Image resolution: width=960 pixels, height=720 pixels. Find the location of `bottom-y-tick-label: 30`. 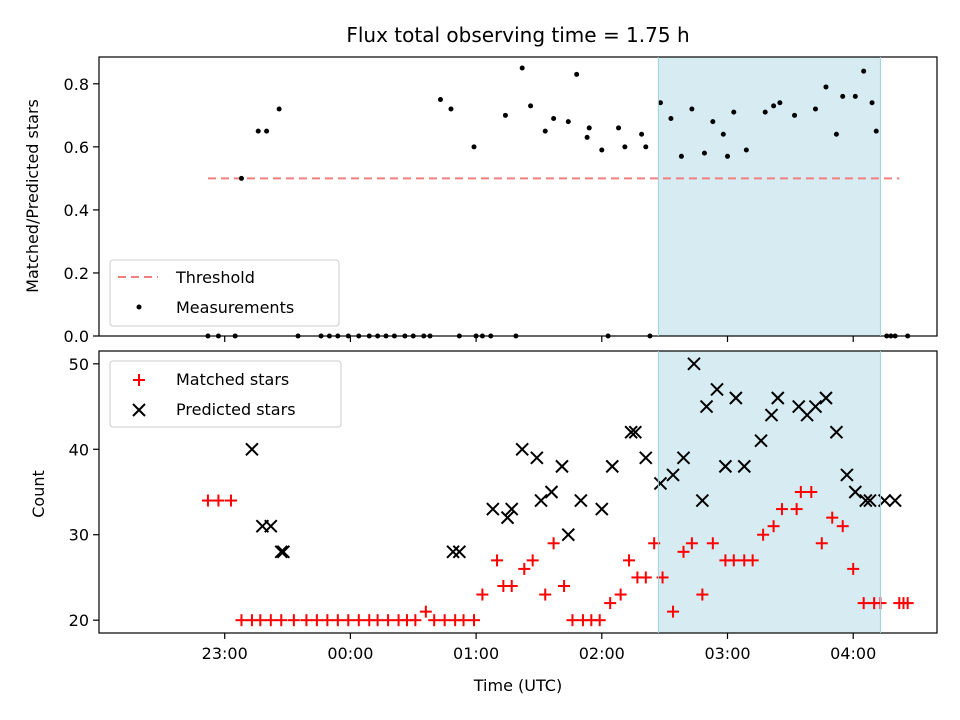

bottom-y-tick-label: 30 is located at coordinates (79, 535).